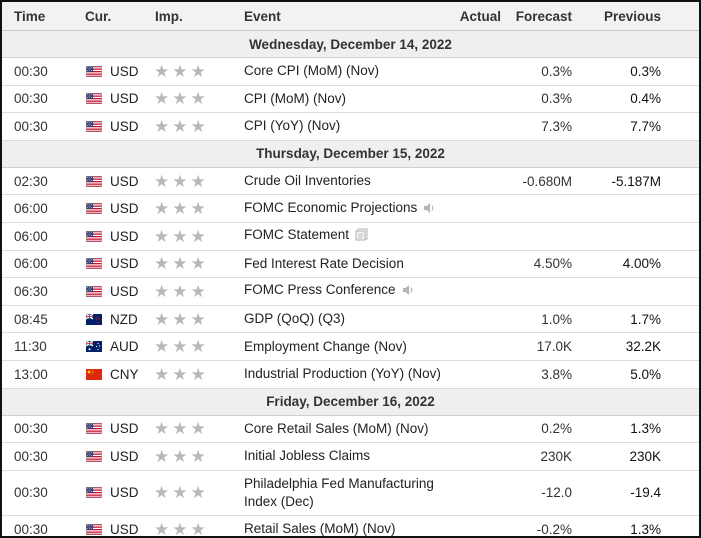 The width and height of the screenshot is (701, 538). I want to click on event-previous: 5.0%, so click(616, 374).